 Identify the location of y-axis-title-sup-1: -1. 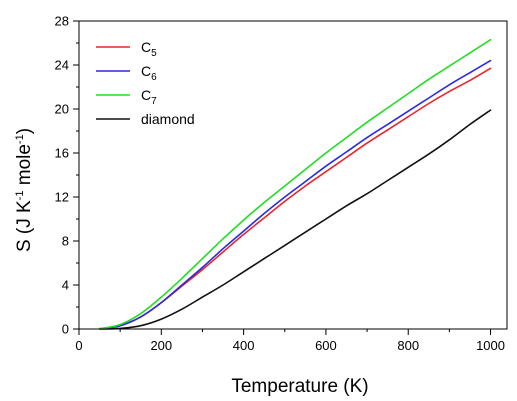
(20, 196).